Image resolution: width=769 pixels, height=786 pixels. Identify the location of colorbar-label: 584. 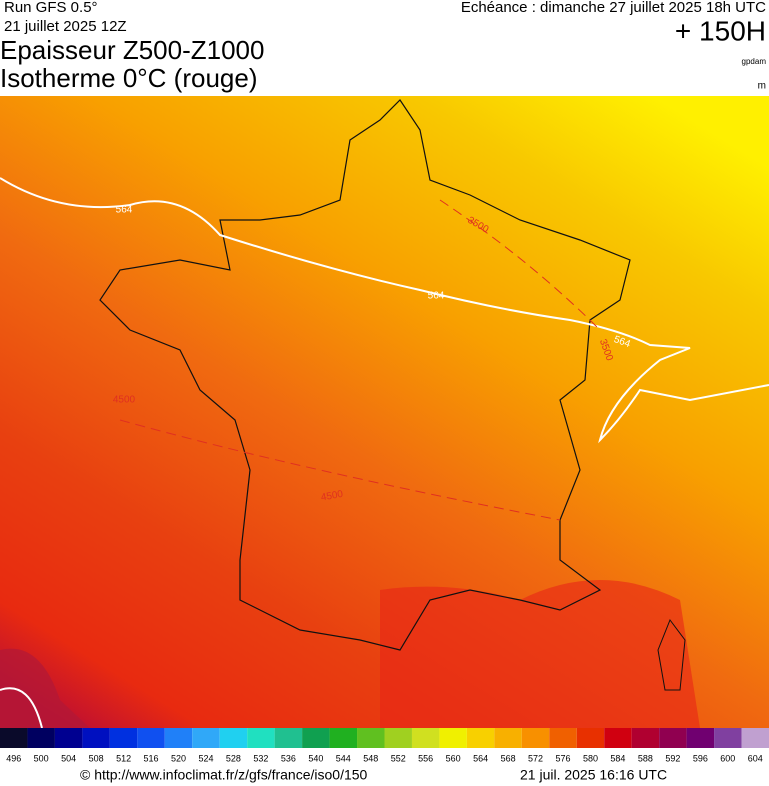
(617, 758).